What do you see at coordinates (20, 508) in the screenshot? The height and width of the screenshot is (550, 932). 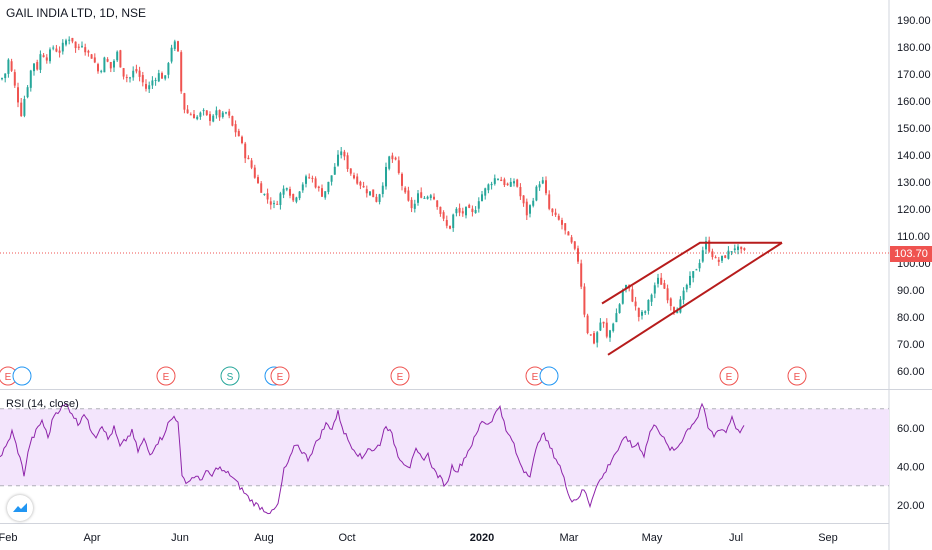 I see `tradingview-logo-icon` at bounding box center [20, 508].